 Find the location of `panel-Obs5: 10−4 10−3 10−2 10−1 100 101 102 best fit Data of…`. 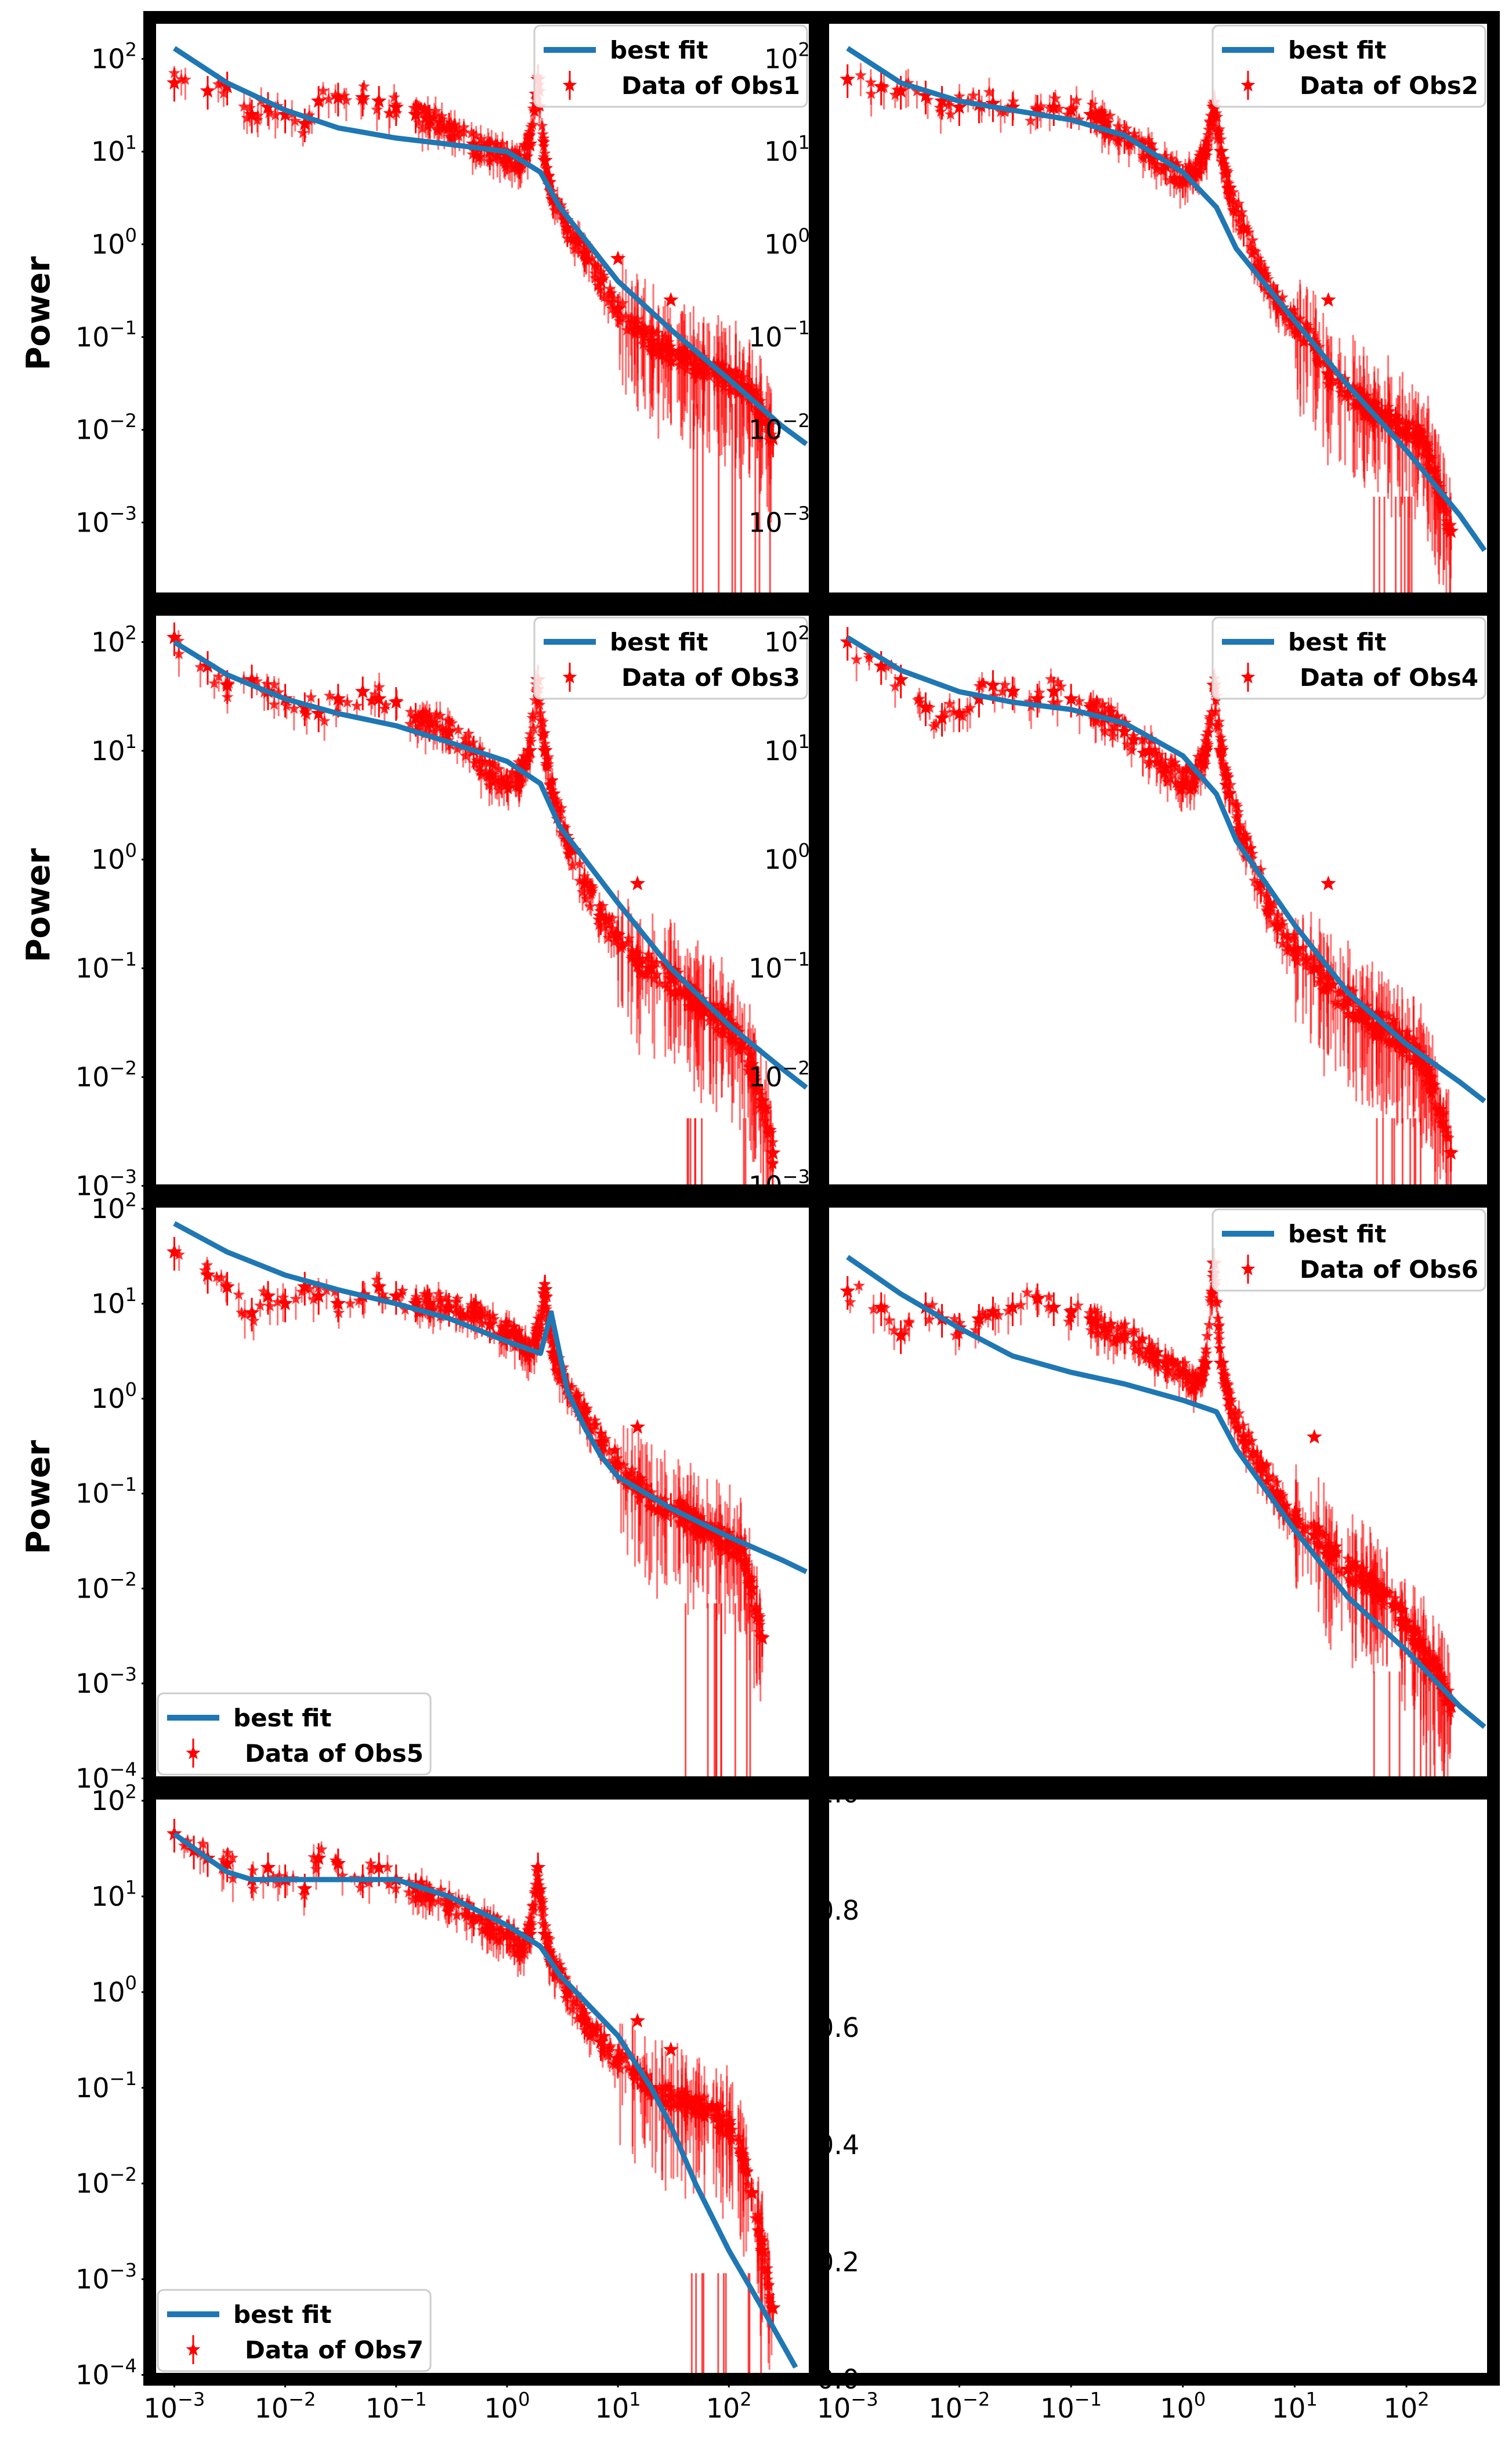

panel-Obs5: 10−4 10−3 10−2 10−1 100 101 102 best fit Data of… is located at coordinates (448, 1491).